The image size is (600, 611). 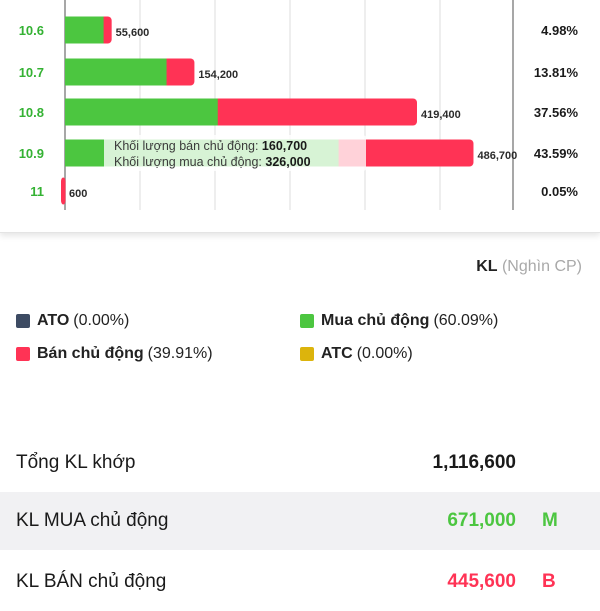 What do you see at coordinates (481, 581) in the screenshot?
I see `summary-sell-value: 445,600` at bounding box center [481, 581].